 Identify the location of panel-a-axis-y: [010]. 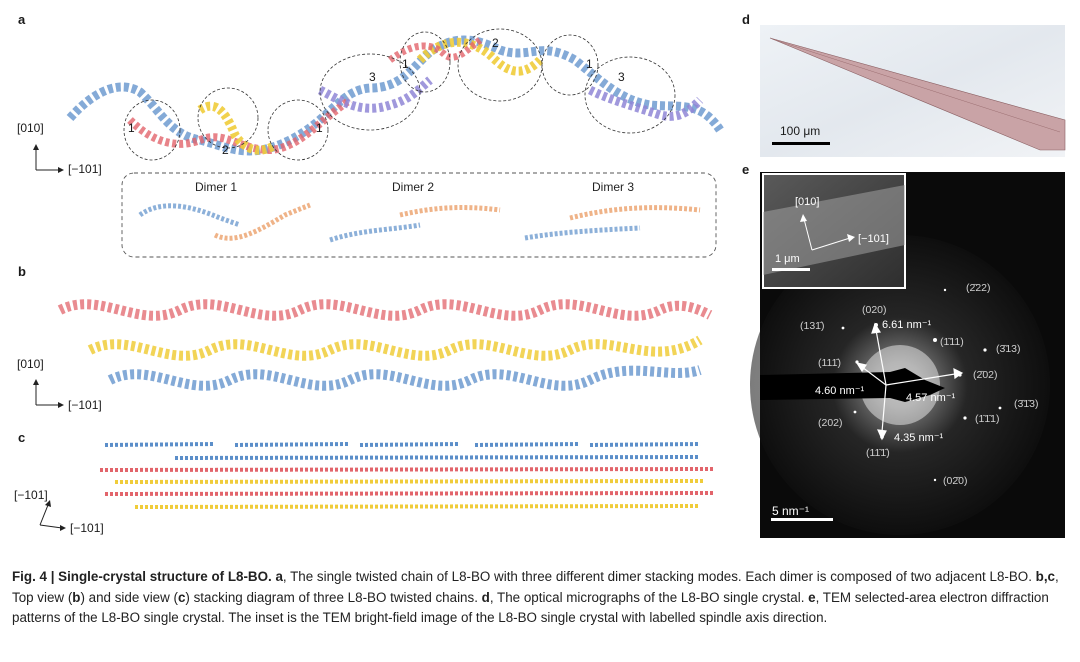
(30, 128).